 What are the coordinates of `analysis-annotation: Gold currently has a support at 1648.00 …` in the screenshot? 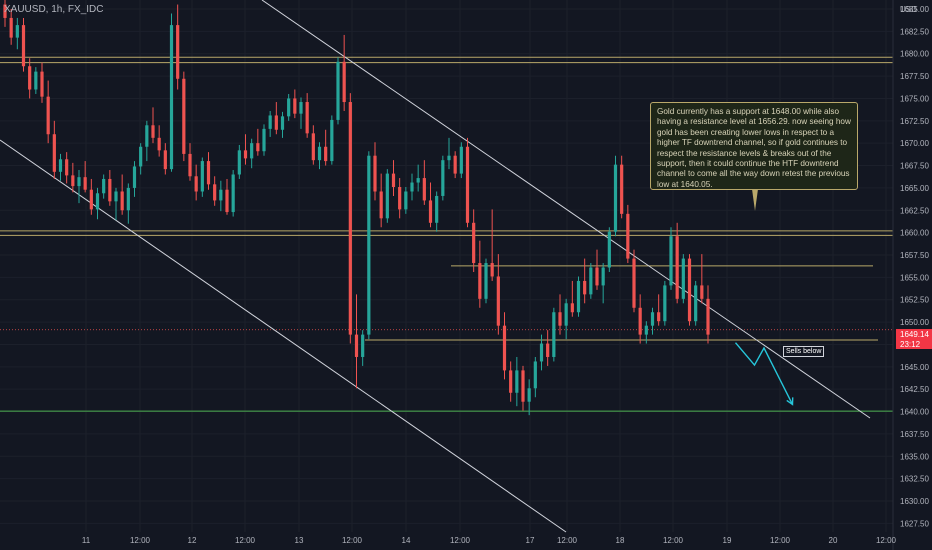 It's located at (754, 146).